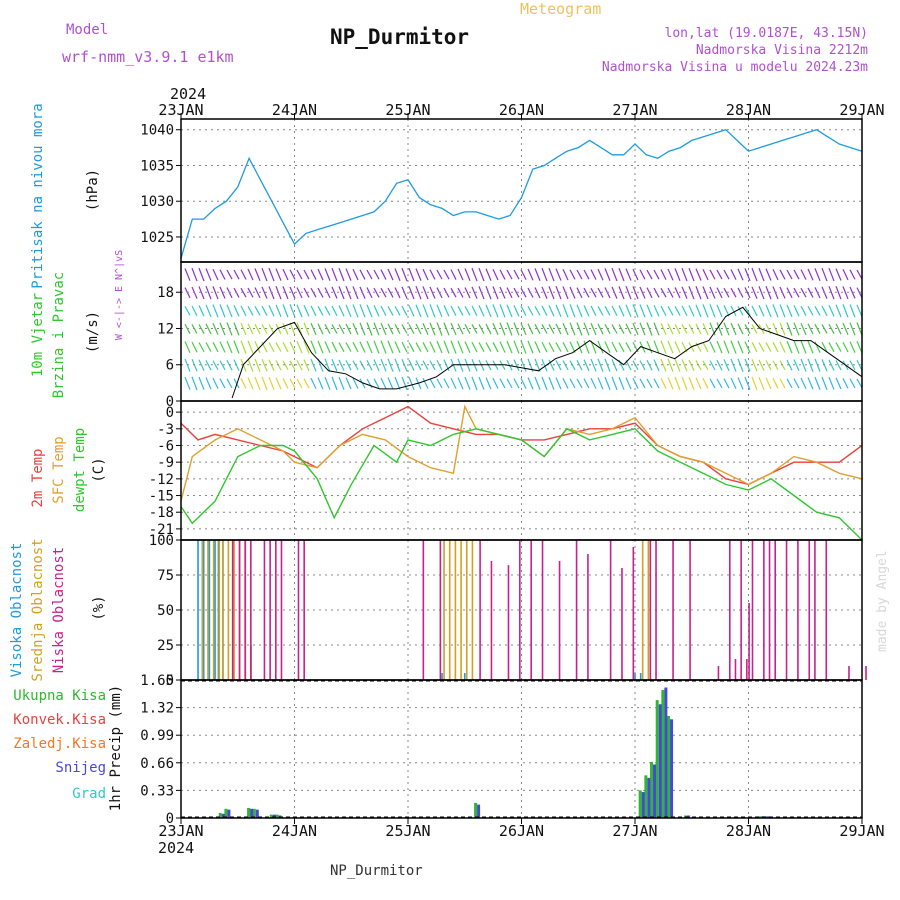 The height and width of the screenshot is (900, 900). What do you see at coordinates (666, 752) in the screenshot?
I see `precip-bar` at bounding box center [666, 752].